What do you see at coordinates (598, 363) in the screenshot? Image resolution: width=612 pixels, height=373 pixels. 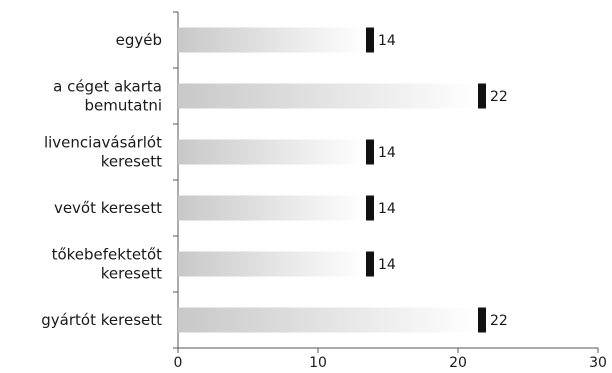 I see `x-tick-label: 30` at bounding box center [598, 363].